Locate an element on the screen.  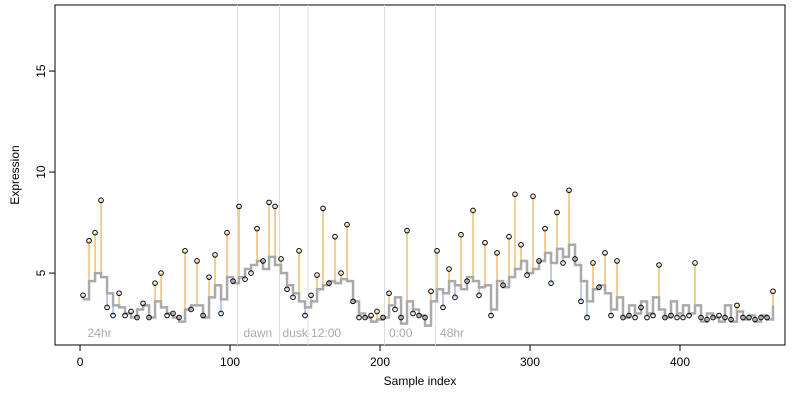
x-tick-label: 400 is located at coordinates (680, 362).